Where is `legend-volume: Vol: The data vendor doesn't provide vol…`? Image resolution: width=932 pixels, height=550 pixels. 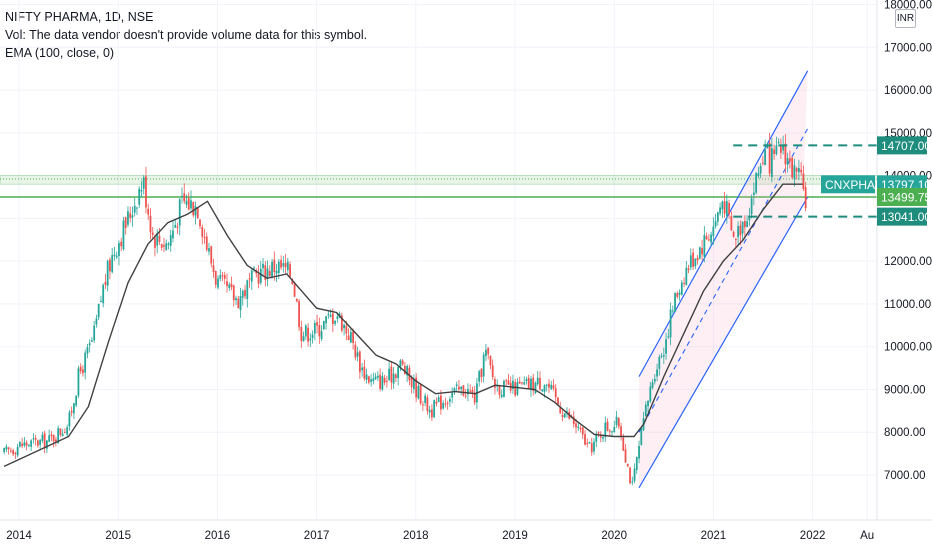
legend-volume: Vol: The data vendor doesn't provide vol… is located at coordinates (186, 35).